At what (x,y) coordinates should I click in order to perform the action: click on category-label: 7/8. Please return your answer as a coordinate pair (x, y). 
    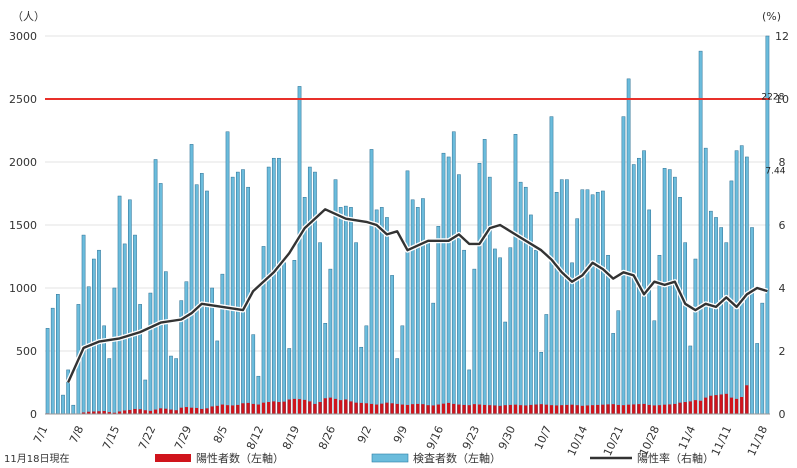
    Looking at the image, I should click on (76, 435).